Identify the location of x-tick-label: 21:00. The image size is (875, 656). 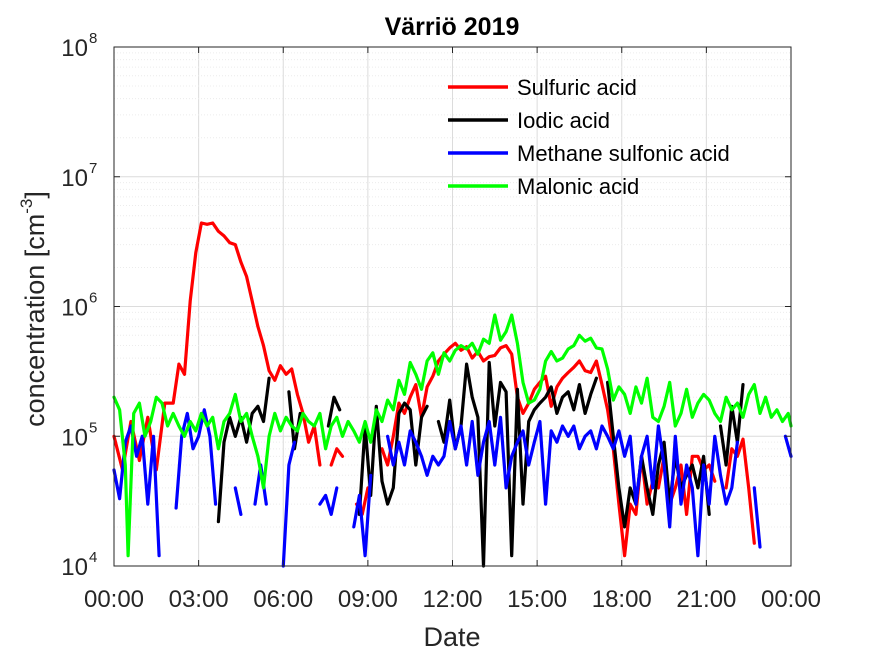
(706, 599).